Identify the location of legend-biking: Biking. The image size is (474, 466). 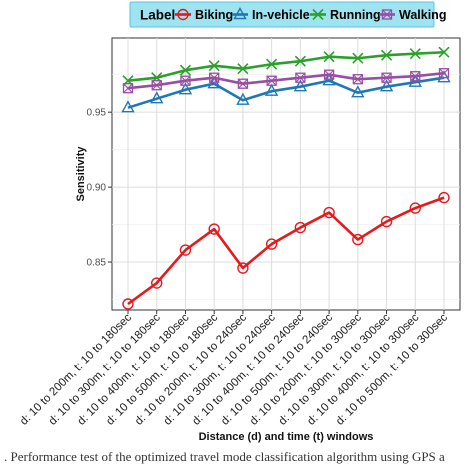
(204, 15).